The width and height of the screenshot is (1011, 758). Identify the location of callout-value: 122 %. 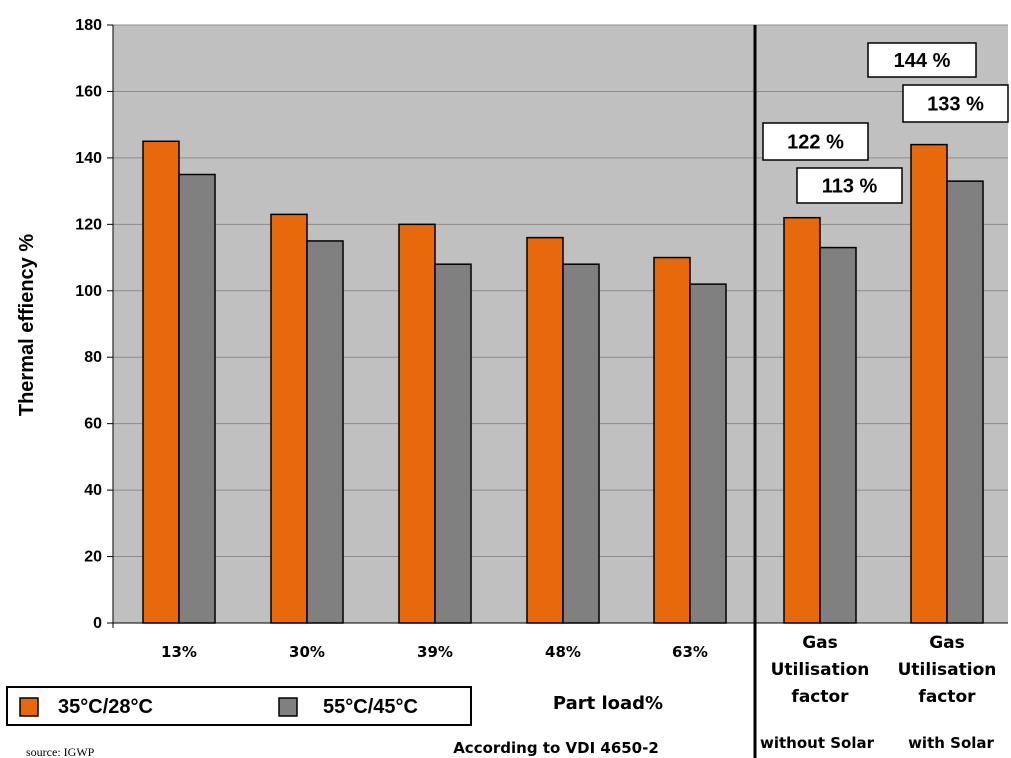
(815, 143).